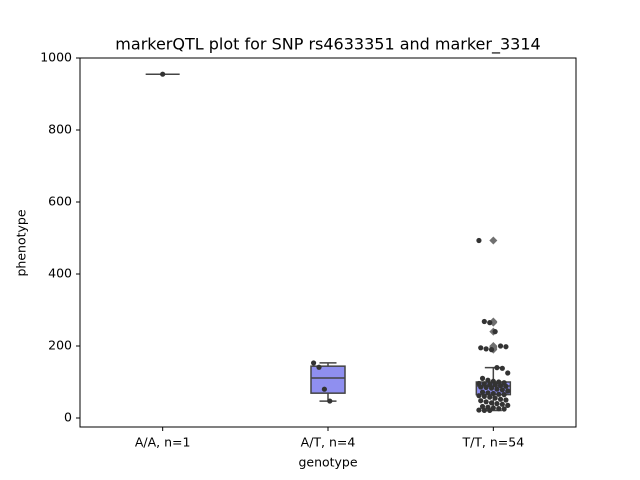 The image size is (640, 480). What do you see at coordinates (492, 442) in the screenshot?
I see `x-tick-label: T/T, n=54` at bounding box center [492, 442].